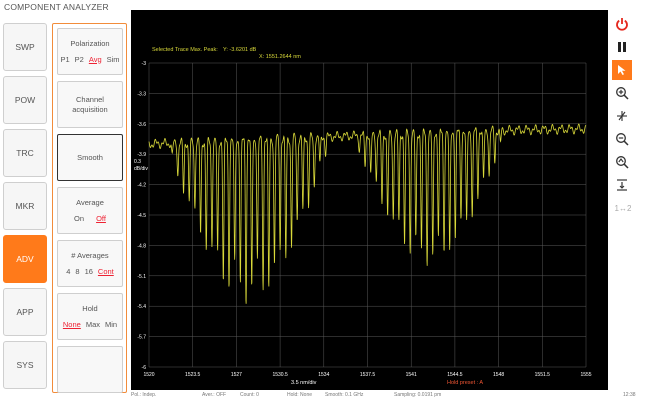 This screenshot has width=648, height=399. What do you see at coordinates (141, 338) in the screenshot?
I see `y-tick-label: -5.7` at bounding box center [141, 338].